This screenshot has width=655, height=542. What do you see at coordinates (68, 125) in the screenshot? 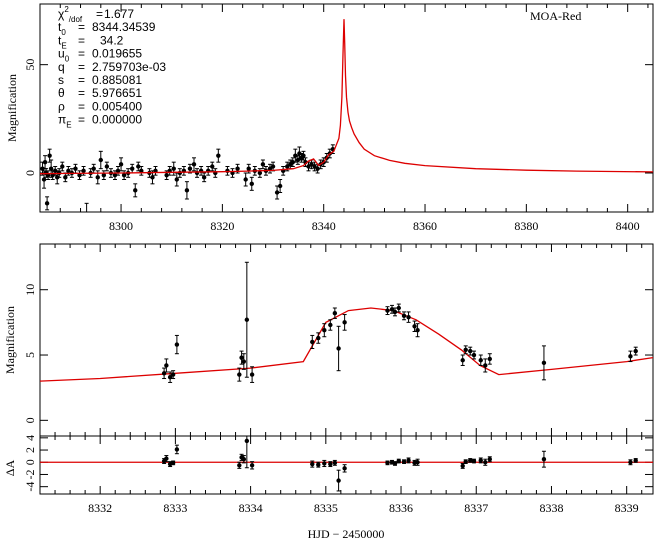
I see `param-sub: E` at bounding box center [68, 125].